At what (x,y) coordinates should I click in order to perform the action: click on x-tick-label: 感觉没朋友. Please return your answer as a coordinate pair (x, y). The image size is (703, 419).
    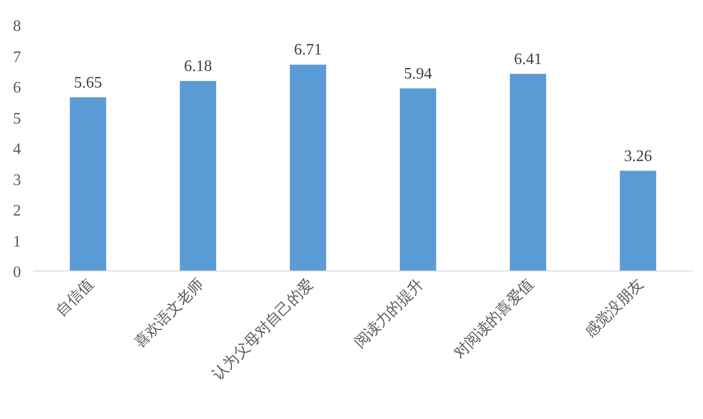
    Looking at the image, I should click on (614, 308).